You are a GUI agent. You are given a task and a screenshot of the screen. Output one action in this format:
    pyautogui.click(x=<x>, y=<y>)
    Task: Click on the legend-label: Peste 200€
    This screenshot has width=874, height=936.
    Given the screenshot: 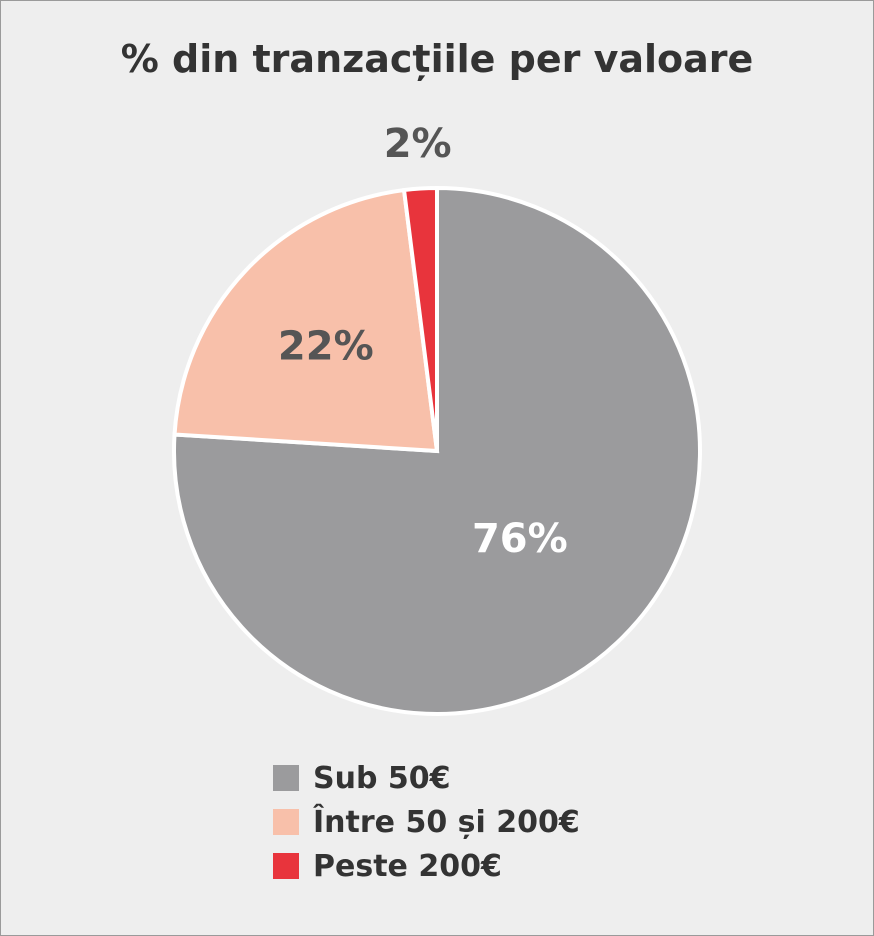 What is the action you would take?
    pyautogui.click(x=407, y=866)
    